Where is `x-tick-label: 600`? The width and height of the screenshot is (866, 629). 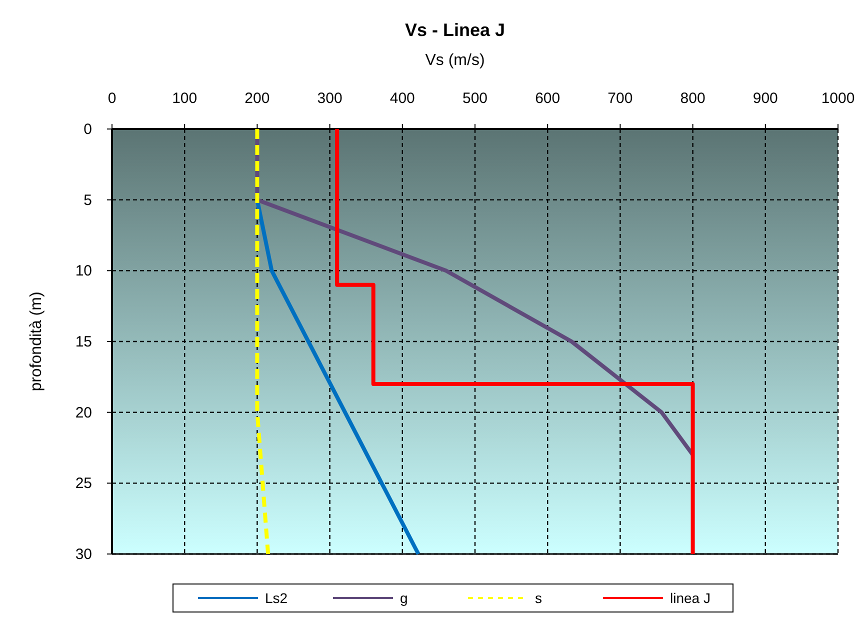
x-tick-label: 600 is located at coordinates (547, 98).